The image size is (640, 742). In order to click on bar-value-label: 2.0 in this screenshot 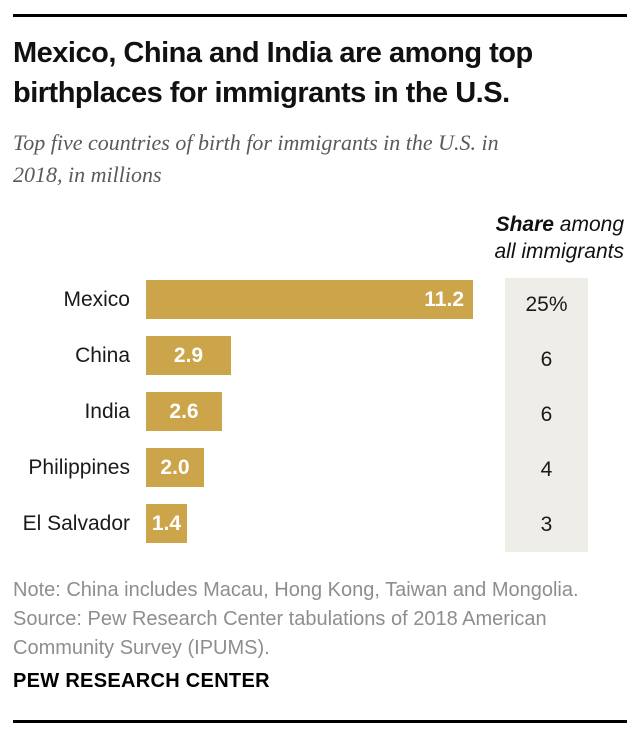, I will do `click(175, 467)`.